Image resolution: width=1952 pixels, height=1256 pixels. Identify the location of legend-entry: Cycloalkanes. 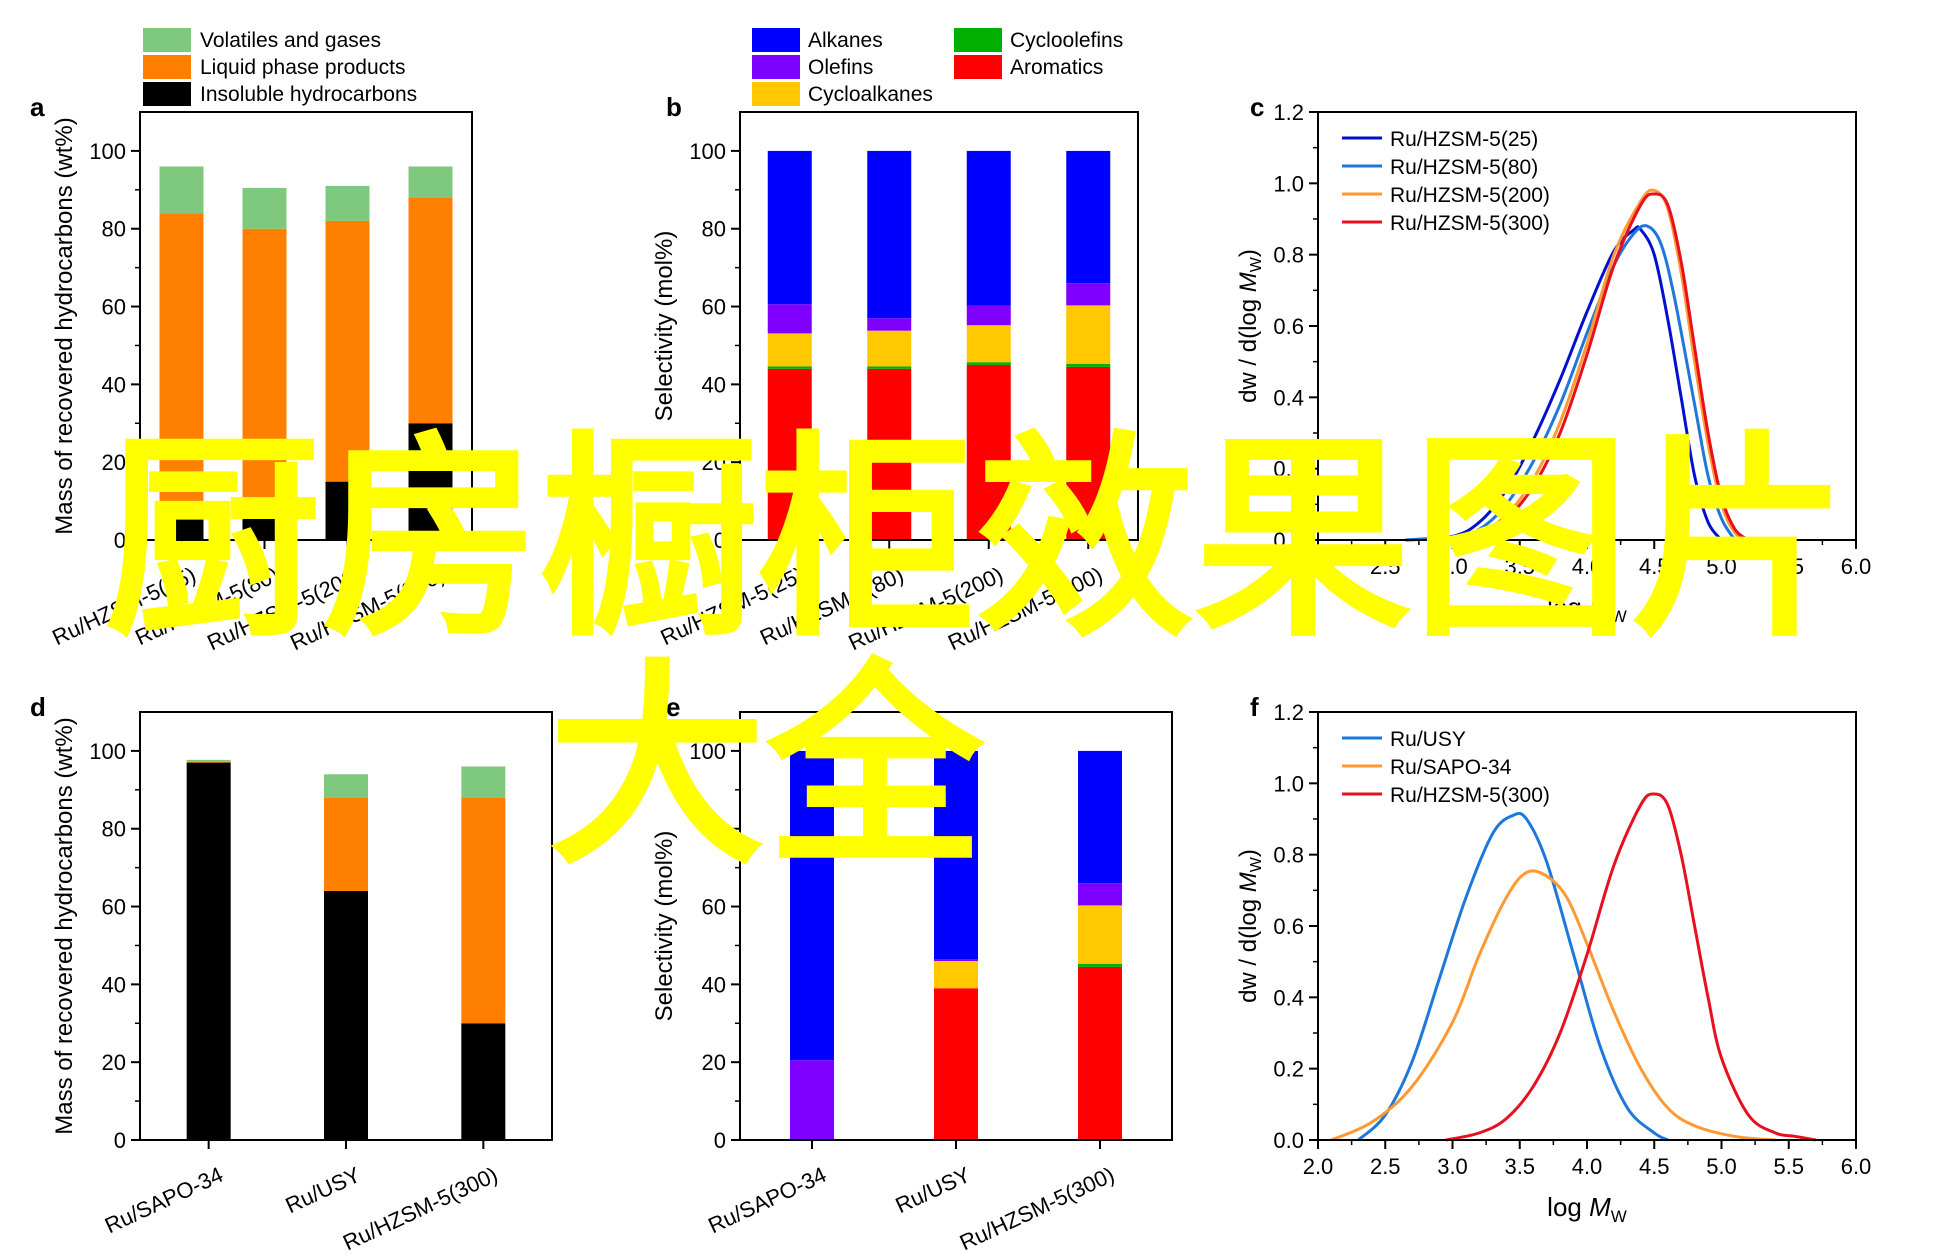
(870, 94).